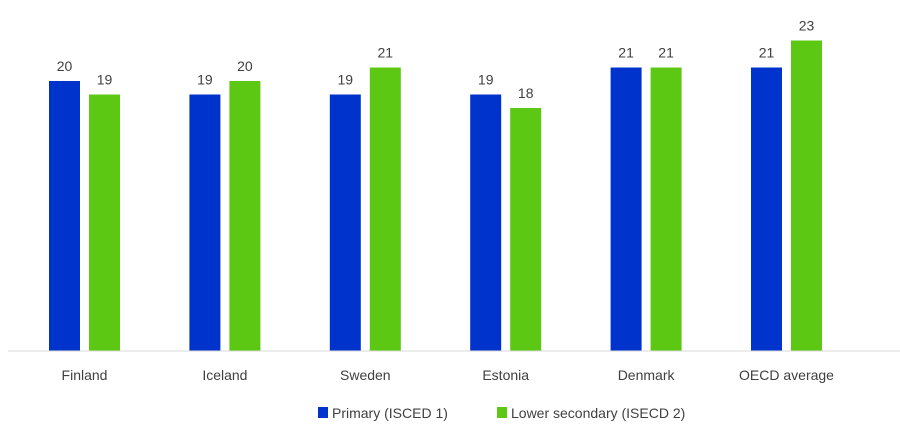 The image size is (900, 443). What do you see at coordinates (647, 375) in the screenshot?
I see `category-label: Denmark` at bounding box center [647, 375].